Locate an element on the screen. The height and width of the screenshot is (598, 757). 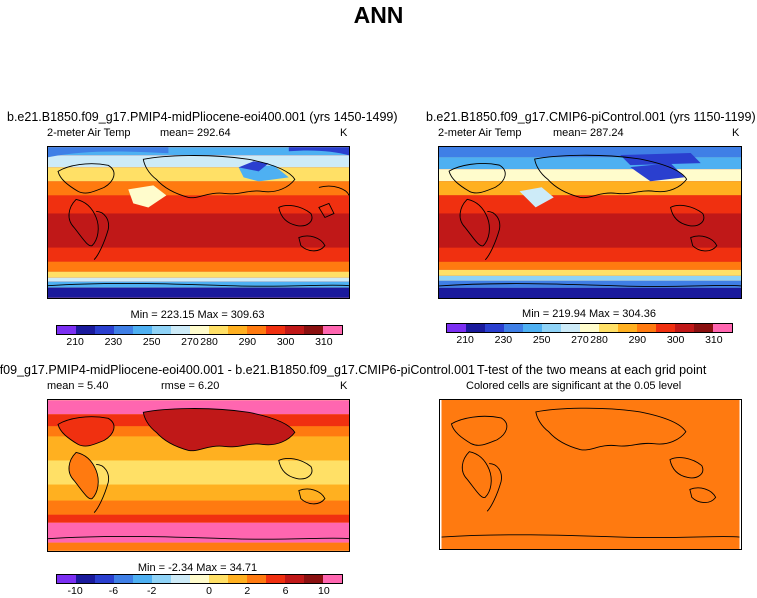
panel-2-minmax: Min = 219.94 Max = 304.36 is located at coordinates (589, 314).